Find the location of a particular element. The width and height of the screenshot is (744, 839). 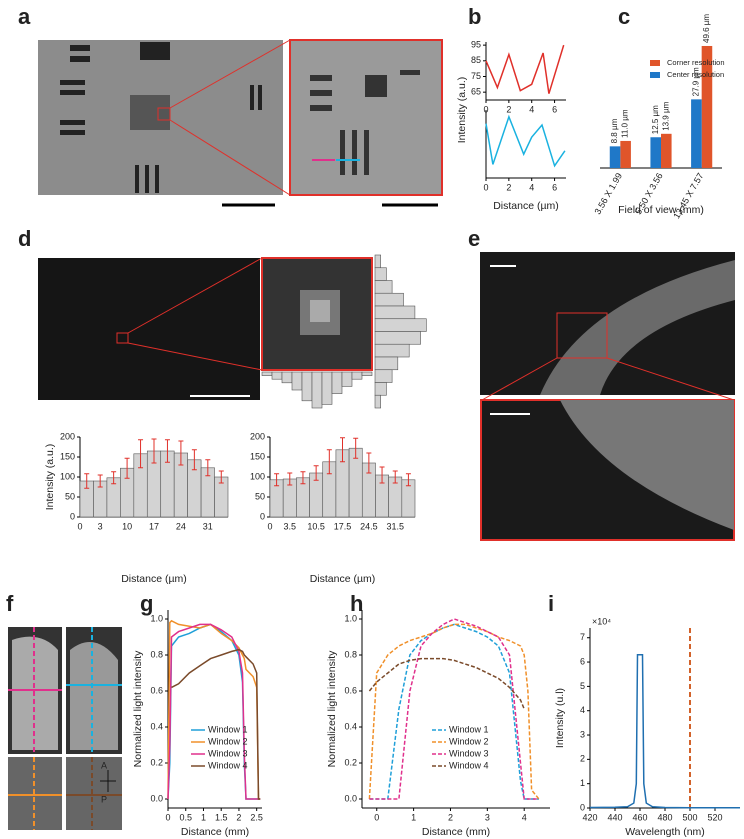

y-tick-label: 5 is located at coordinates (582, 686).